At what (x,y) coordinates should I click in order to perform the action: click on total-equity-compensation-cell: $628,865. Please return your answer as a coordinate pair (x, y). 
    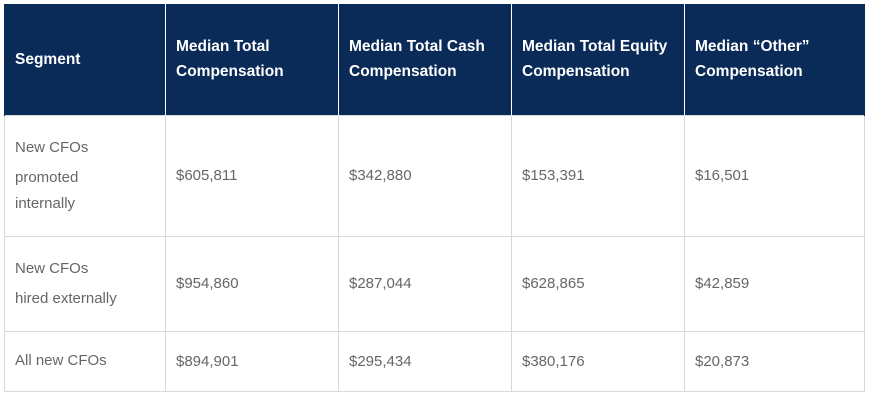
    Looking at the image, I should click on (598, 283).